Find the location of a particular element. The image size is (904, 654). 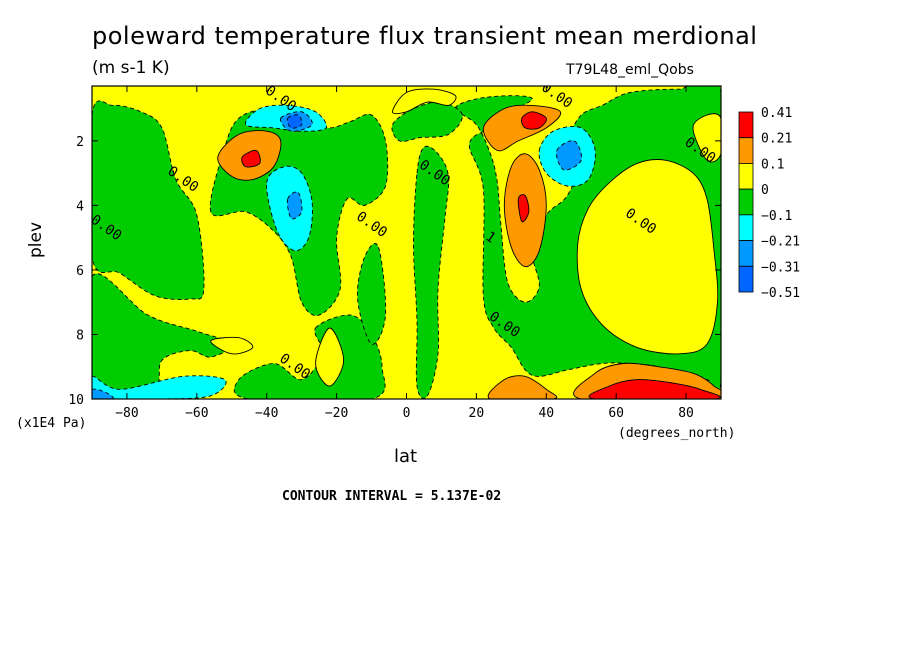

x-tick-label: 20 is located at coordinates (477, 413).